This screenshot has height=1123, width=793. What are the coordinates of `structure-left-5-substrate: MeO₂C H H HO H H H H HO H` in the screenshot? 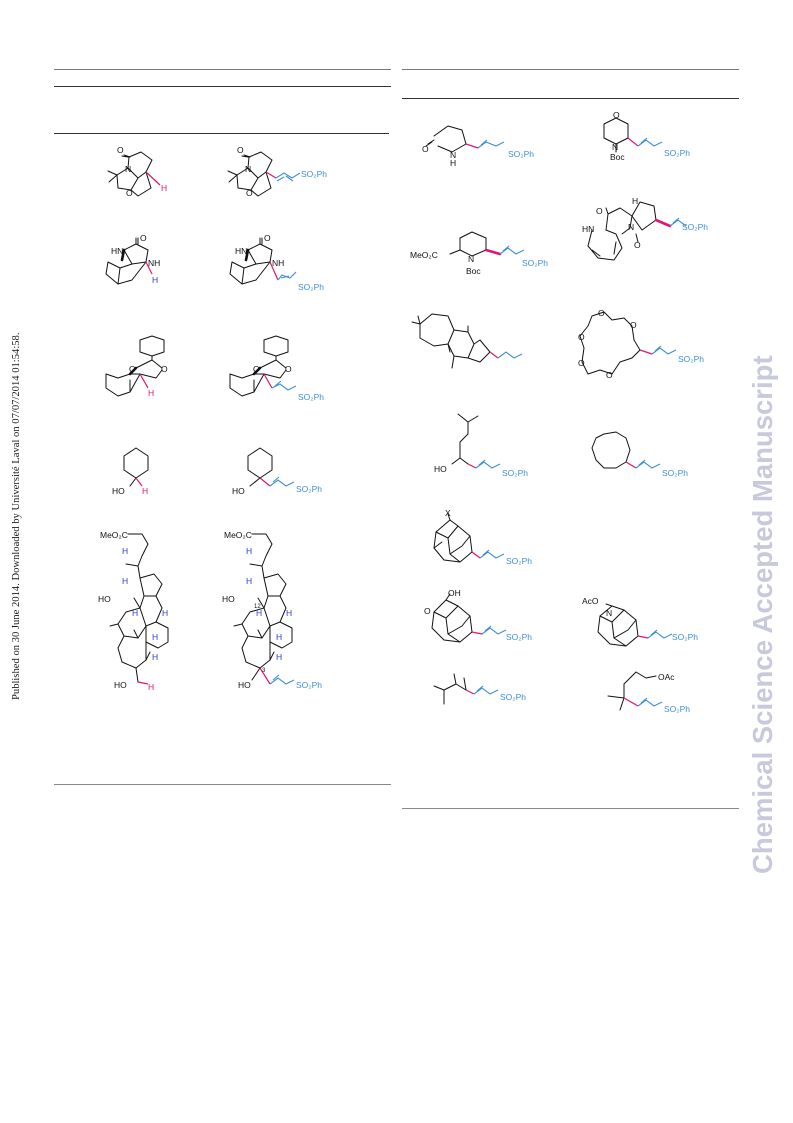 It's located at (133, 611).